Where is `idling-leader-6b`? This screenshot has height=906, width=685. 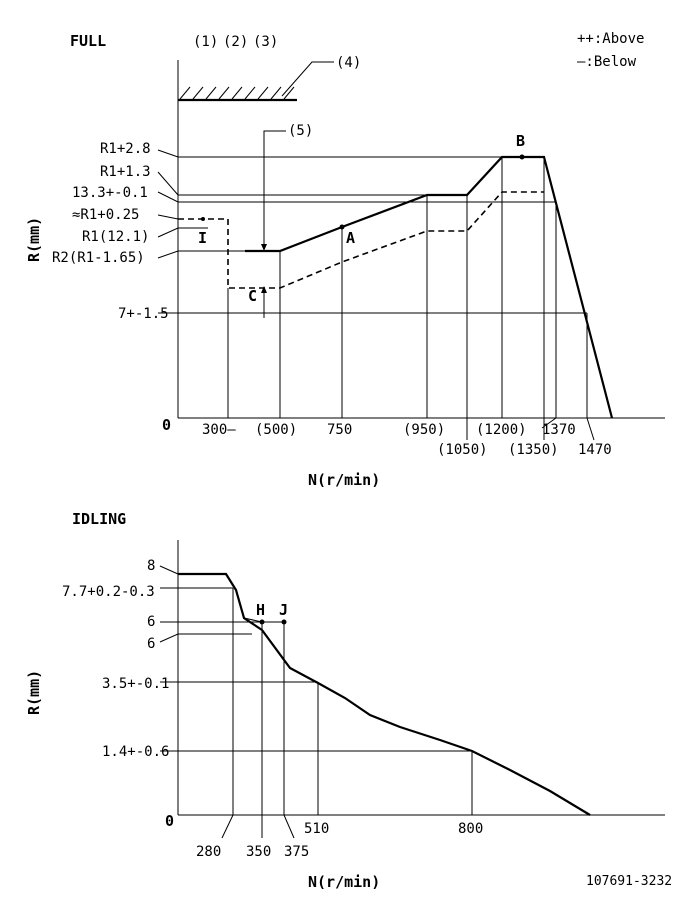
idling-leader-6b is located at coordinates (205, 638).